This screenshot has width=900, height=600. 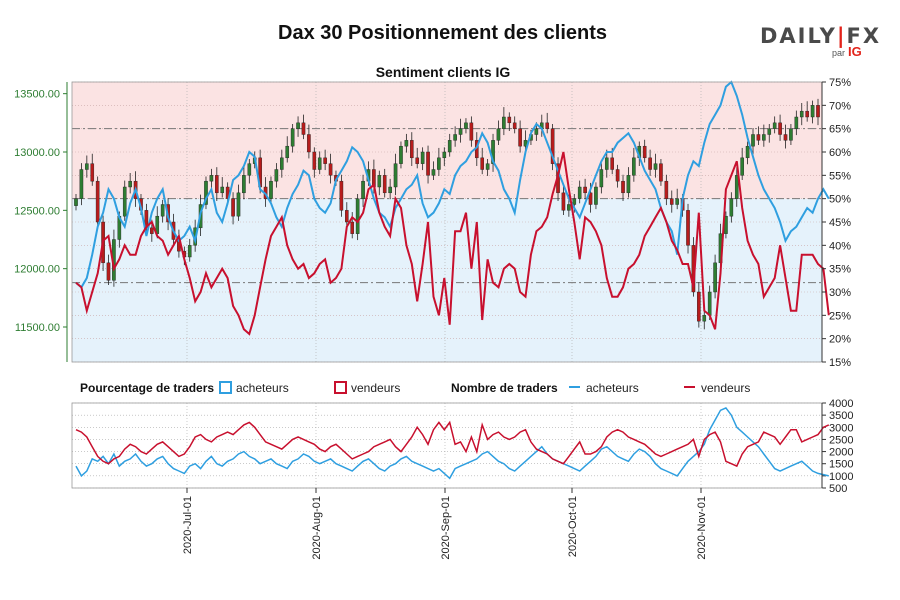 What do you see at coordinates (37, 95) in the screenshot?
I see `price-tick-label: 13500.00` at bounding box center [37, 95].